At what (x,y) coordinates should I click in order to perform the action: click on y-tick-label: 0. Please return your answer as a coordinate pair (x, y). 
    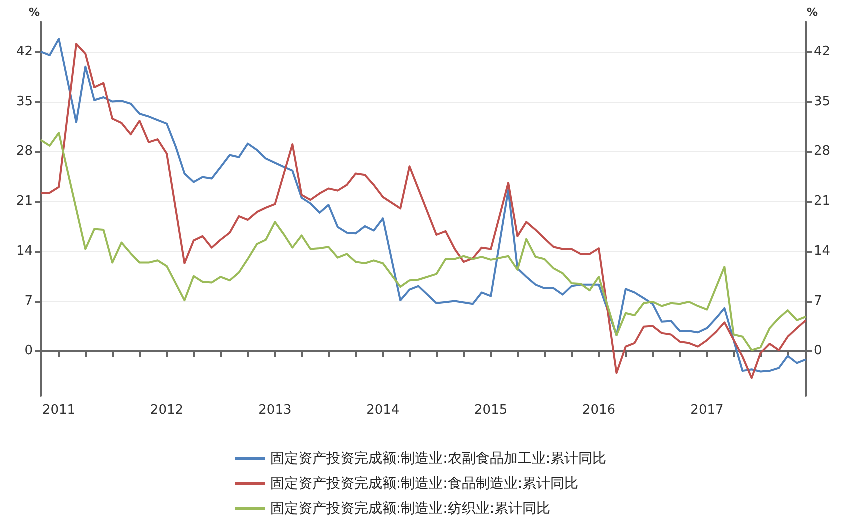
    Looking at the image, I should click on (28, 351).